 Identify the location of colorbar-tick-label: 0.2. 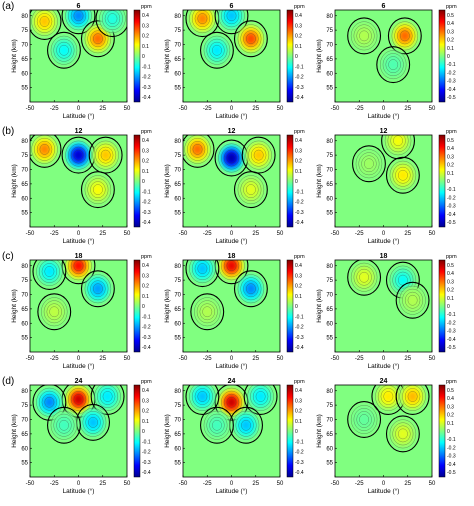
(145, 37).